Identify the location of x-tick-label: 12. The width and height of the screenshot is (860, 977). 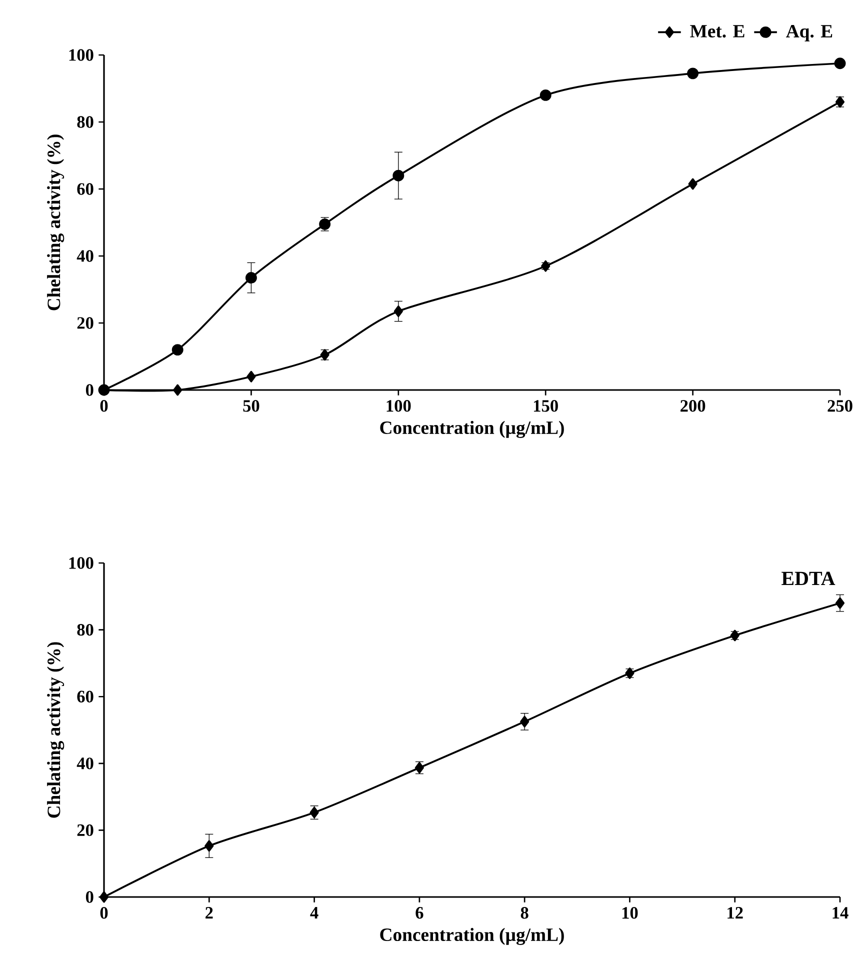
(735, 913).